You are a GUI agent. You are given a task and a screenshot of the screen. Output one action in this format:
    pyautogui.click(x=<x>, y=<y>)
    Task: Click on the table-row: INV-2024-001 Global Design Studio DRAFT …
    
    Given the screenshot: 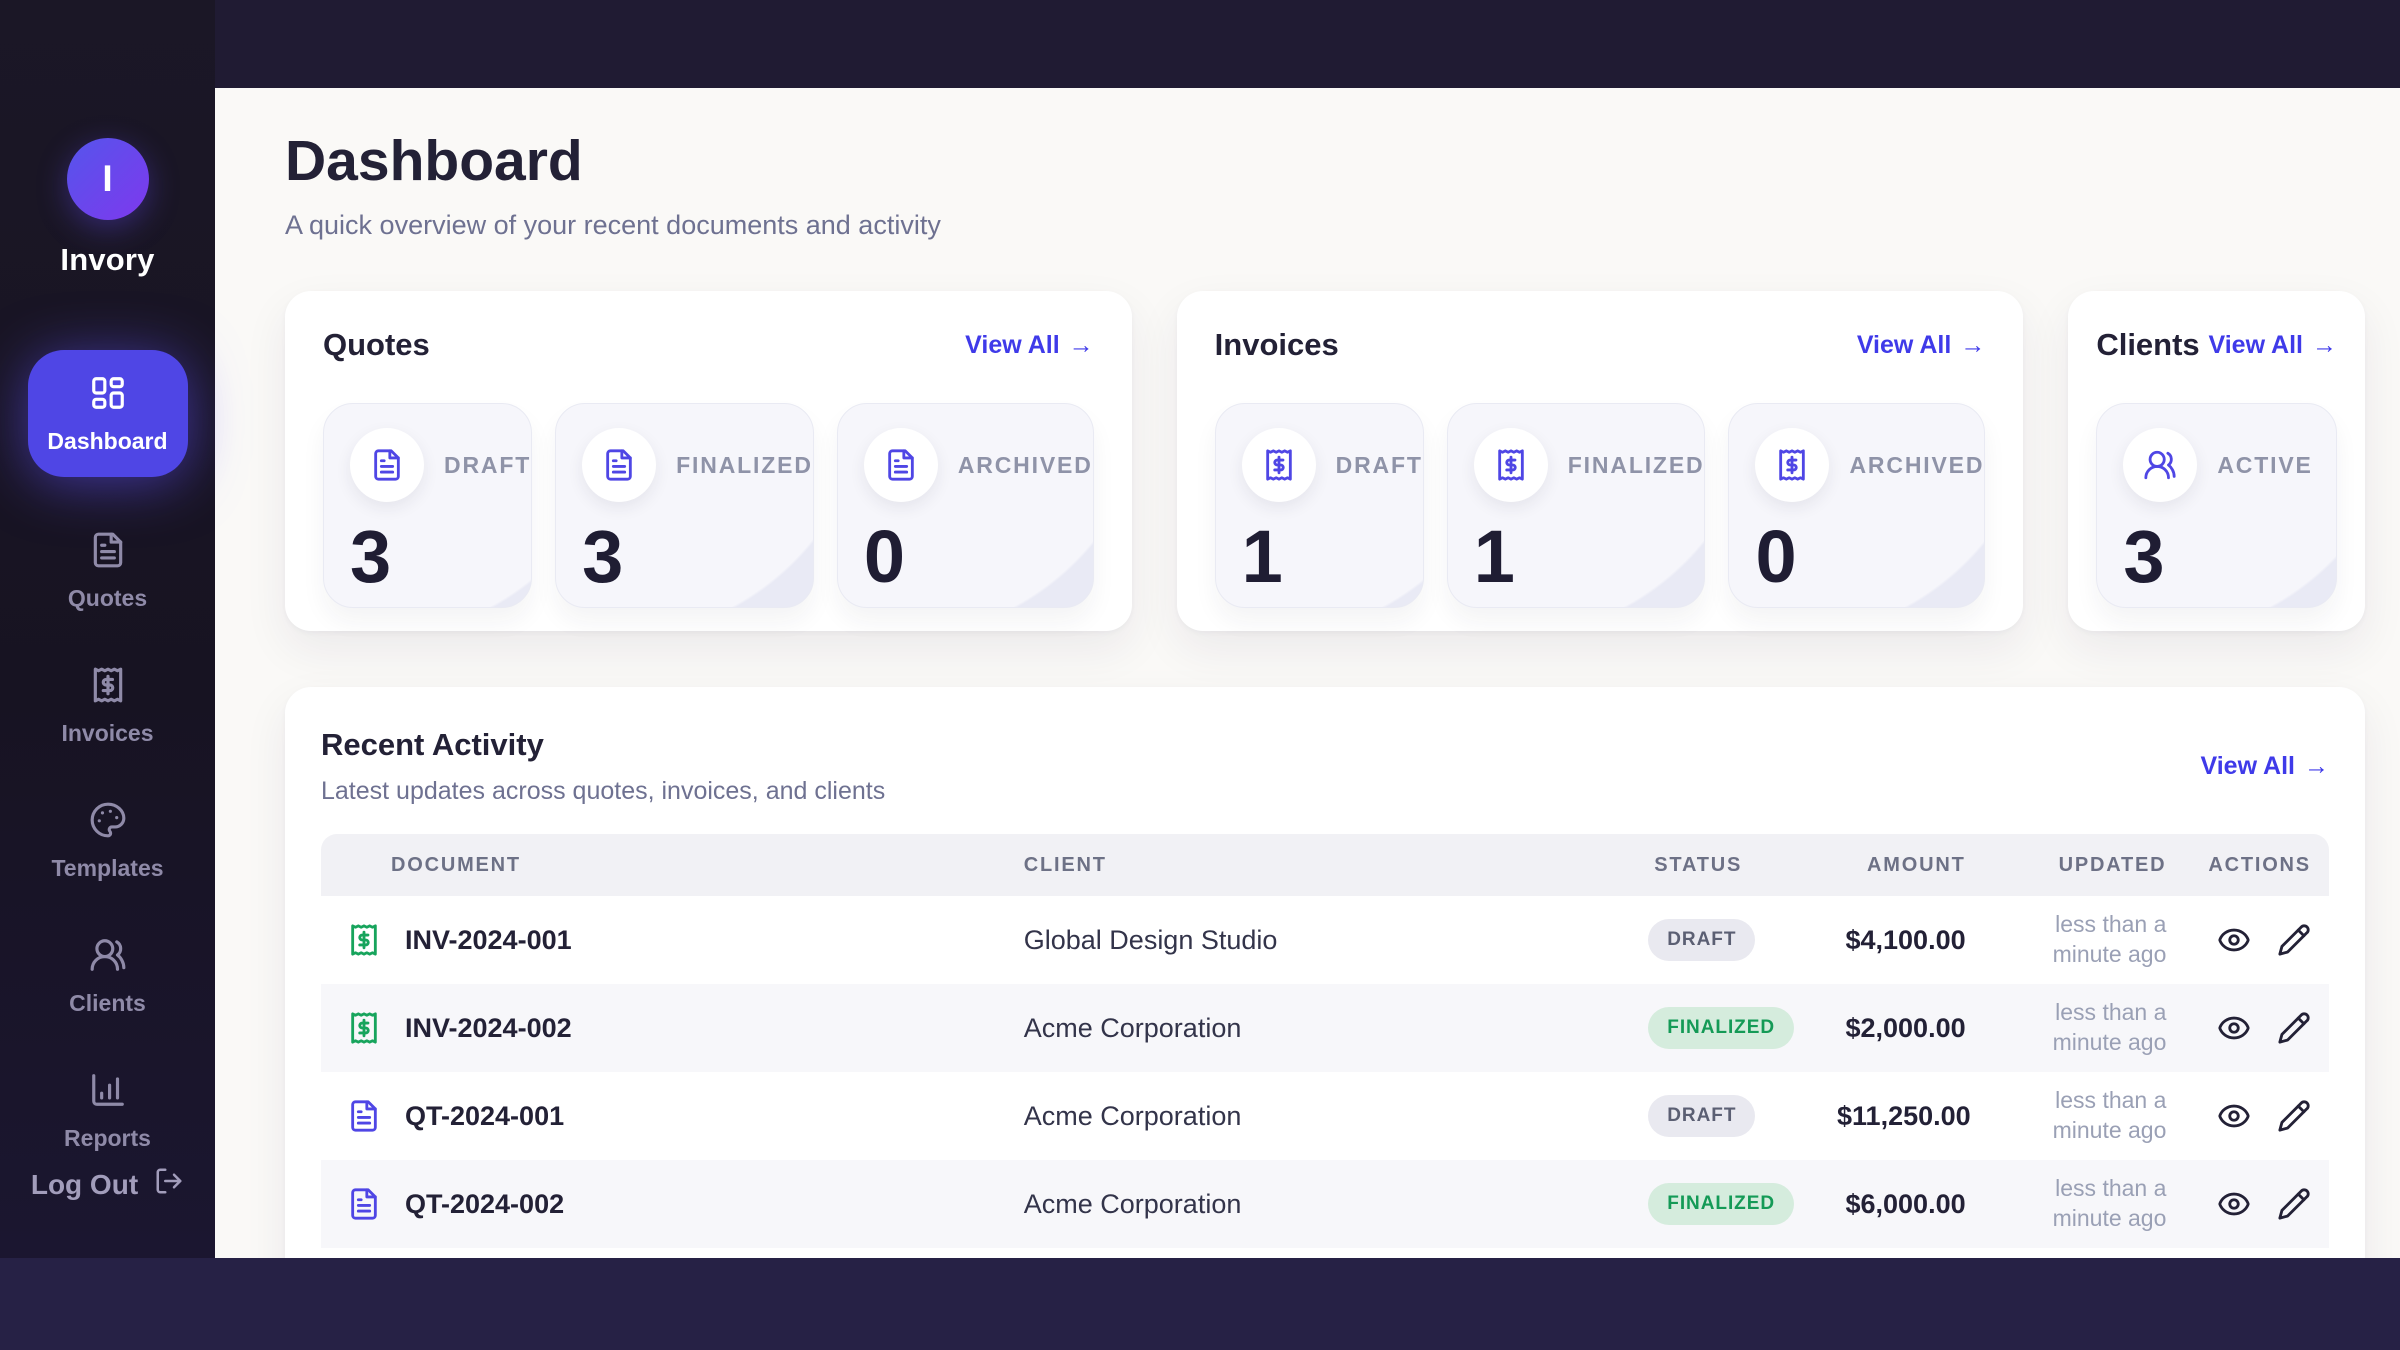 What is the action you would take?
    pyautogui.click(x=1325, y=940)
    